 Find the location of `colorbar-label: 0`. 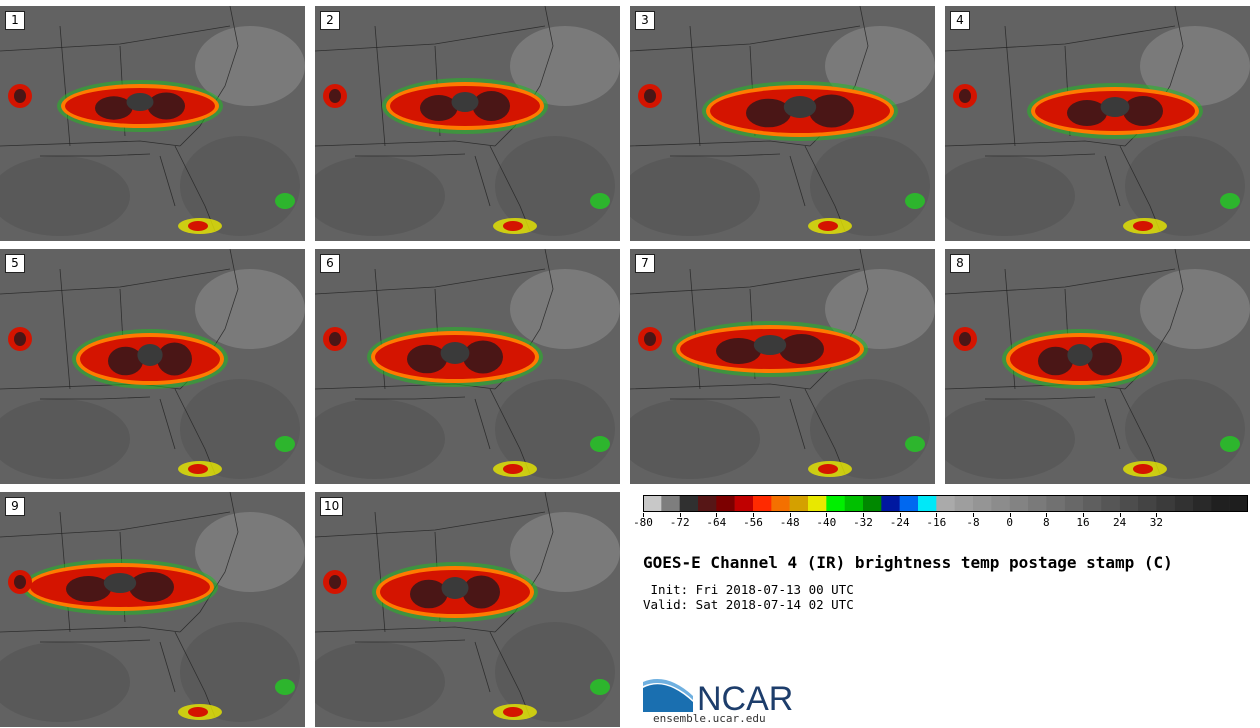

colorbar-label: 0 is located at coordinates (1009, 522).